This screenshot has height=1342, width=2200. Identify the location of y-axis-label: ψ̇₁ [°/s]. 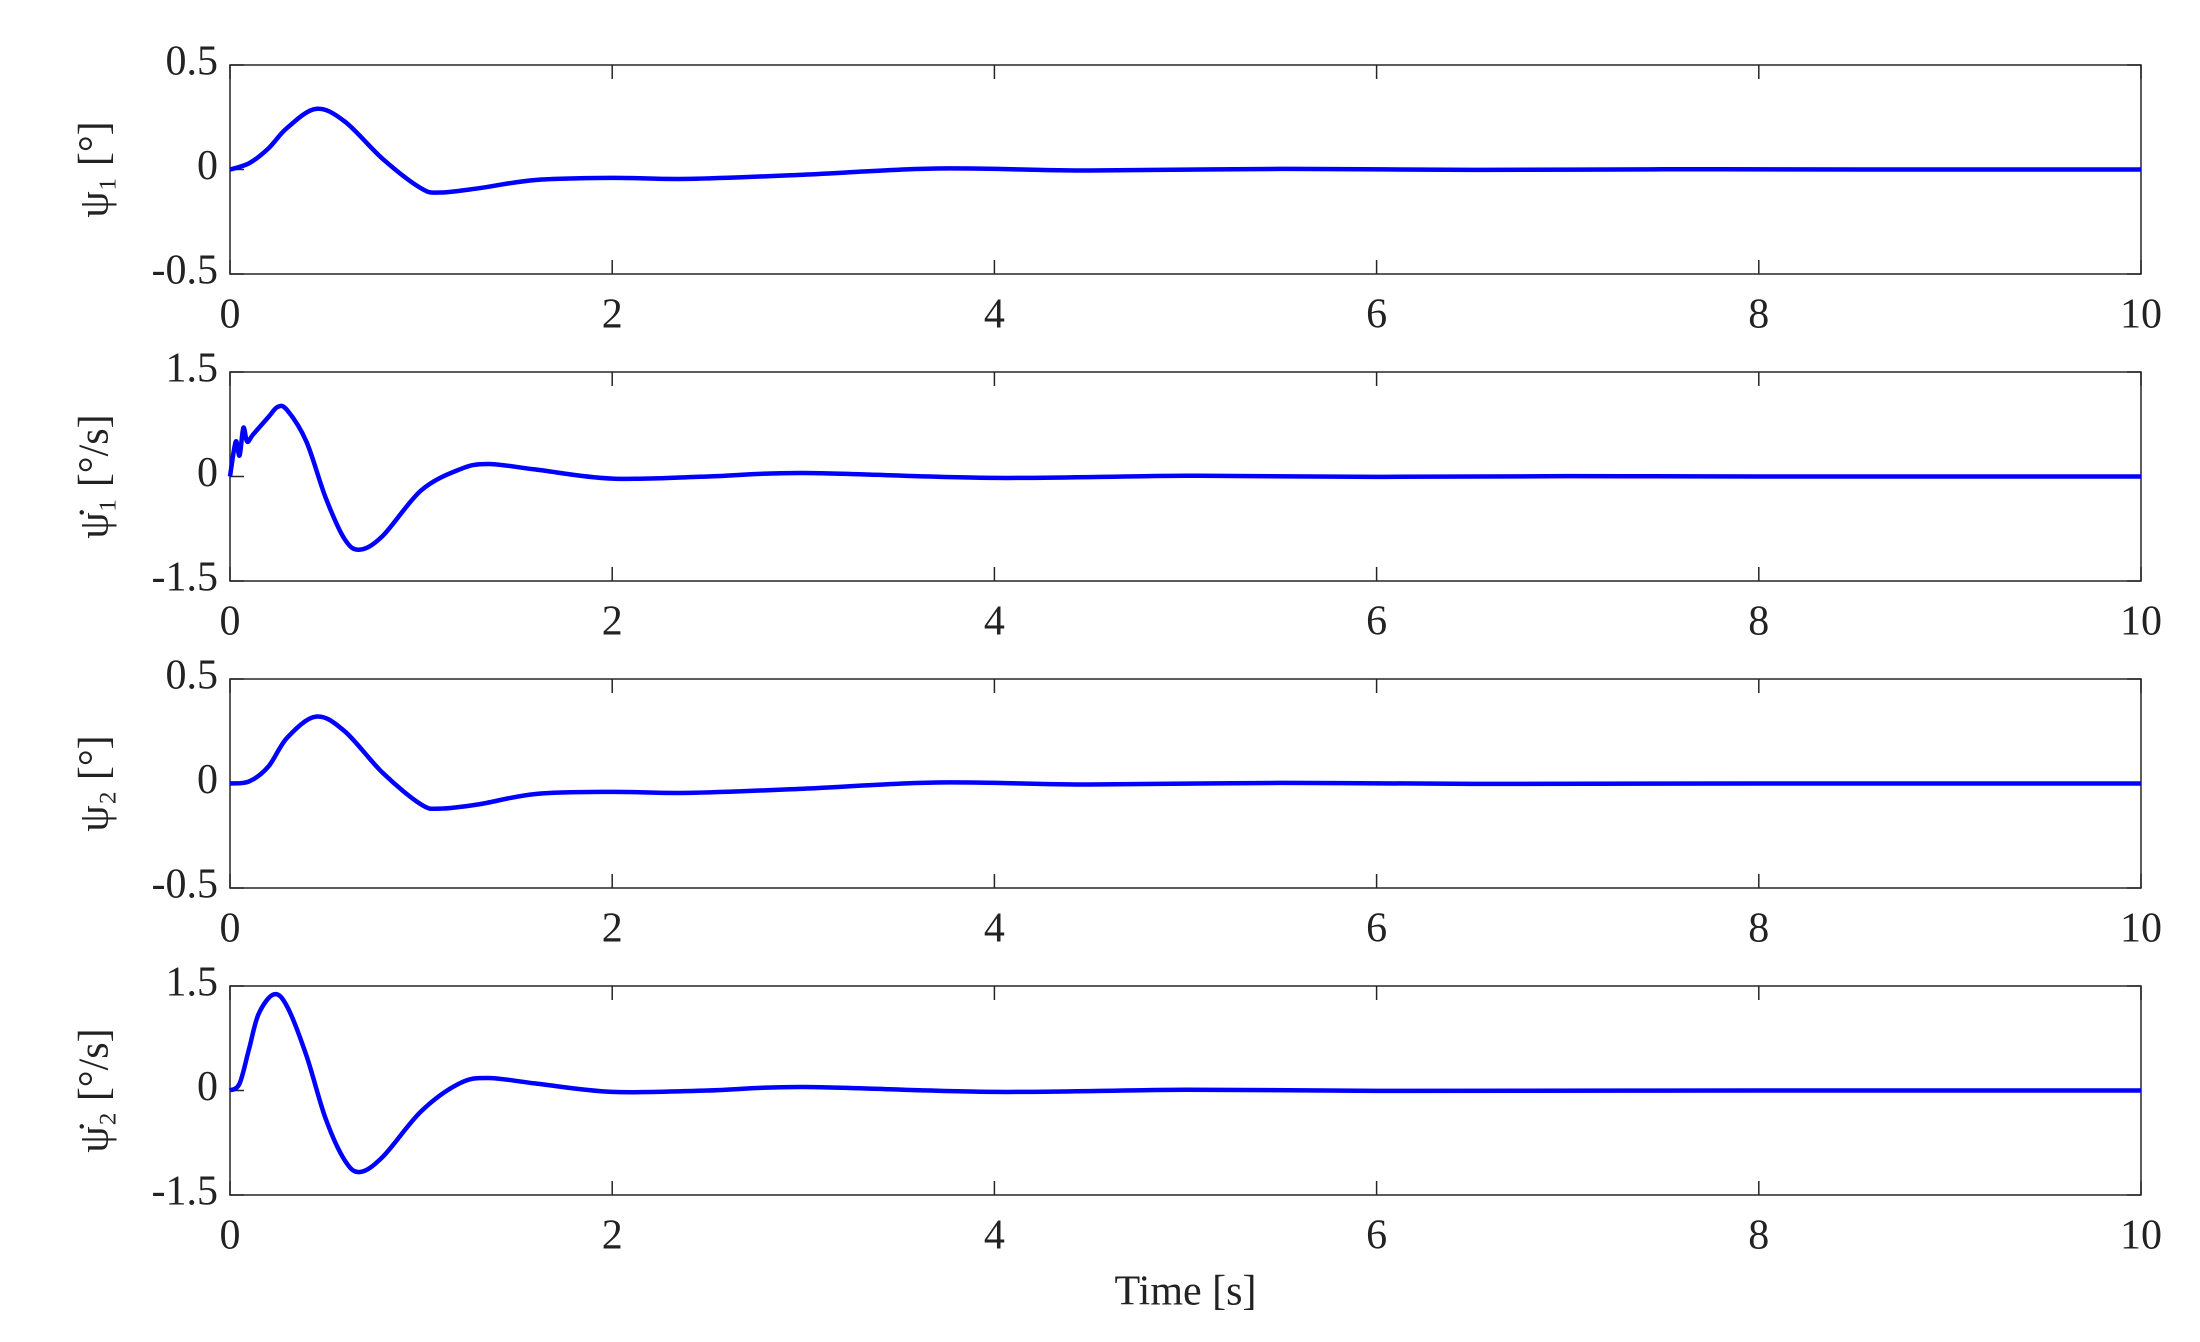
(95, 476).